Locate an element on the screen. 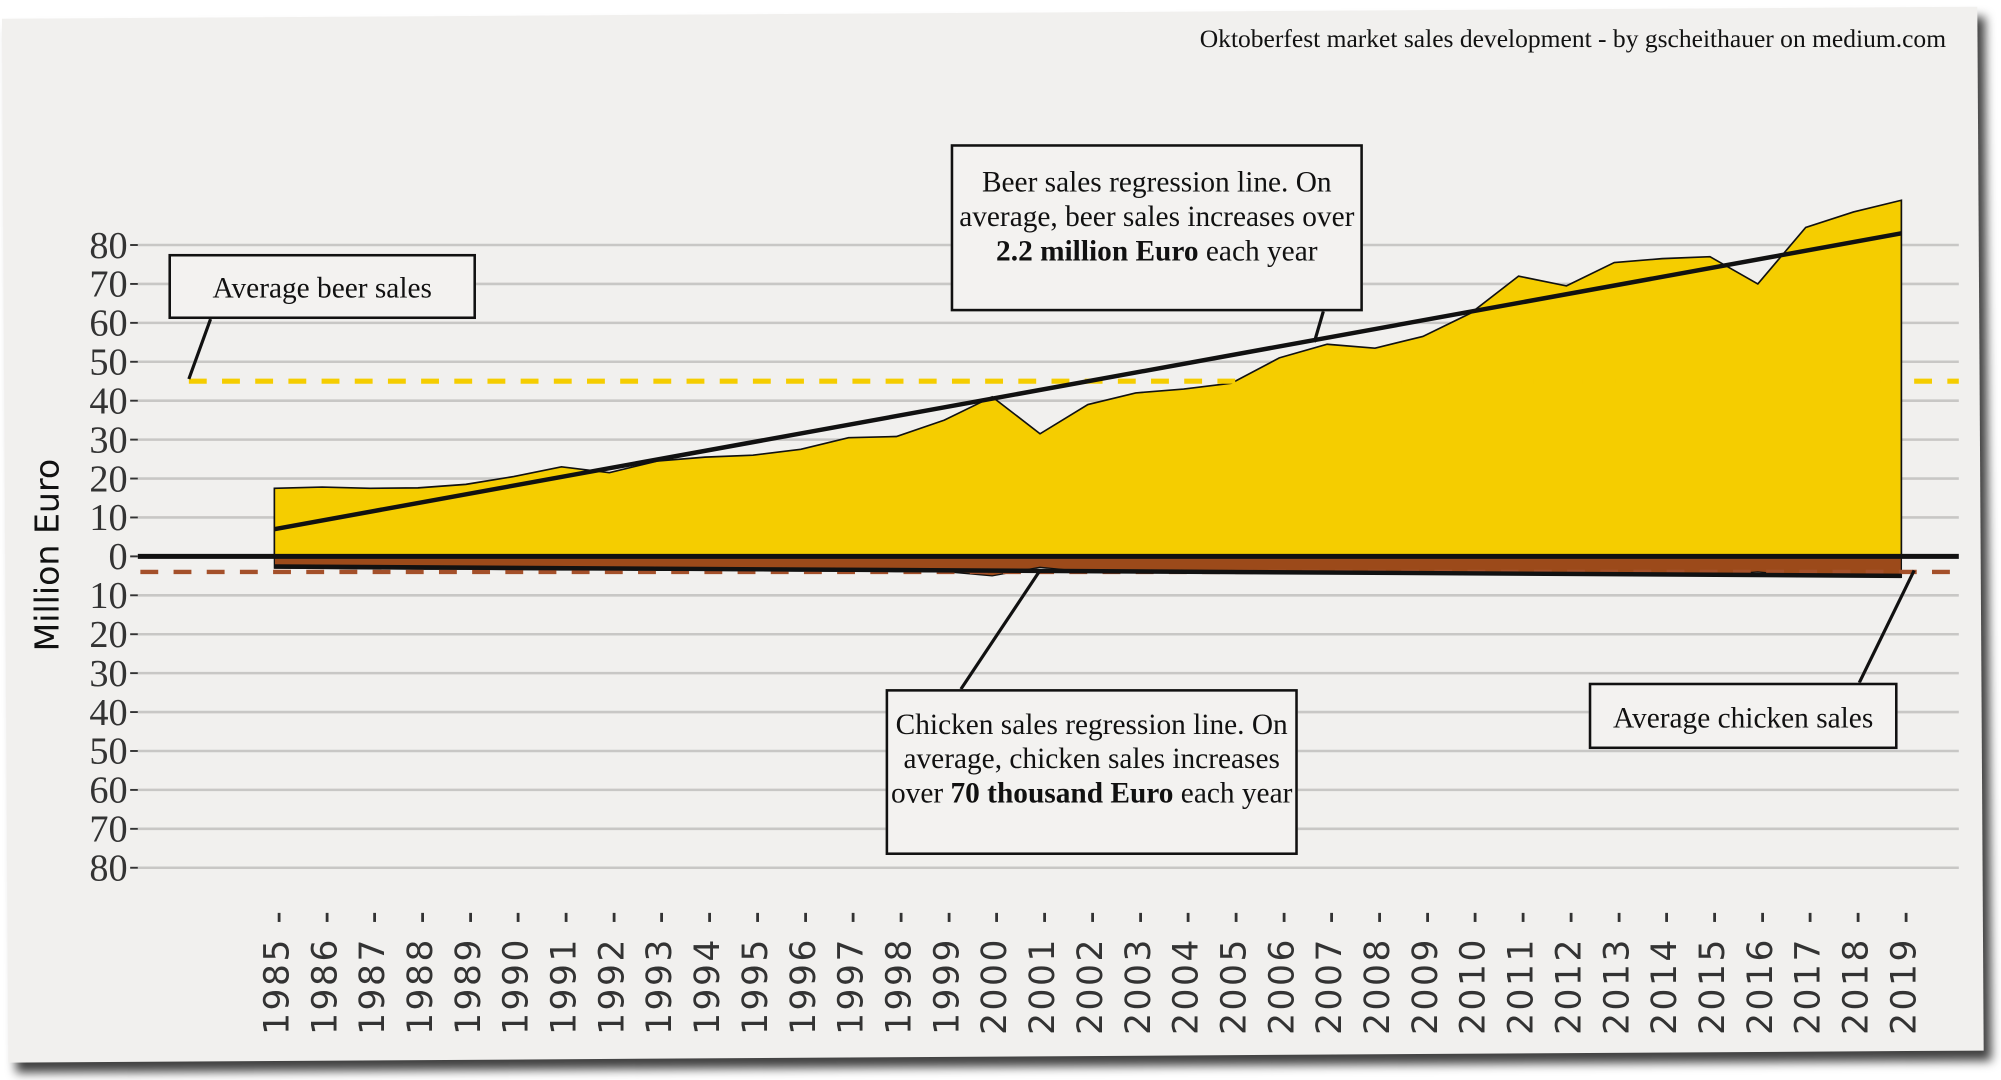 Image resolution: width=2001 pixels, height=1080 pixels. x-tick-label: 1990 - is located at coordinates (517, 972).